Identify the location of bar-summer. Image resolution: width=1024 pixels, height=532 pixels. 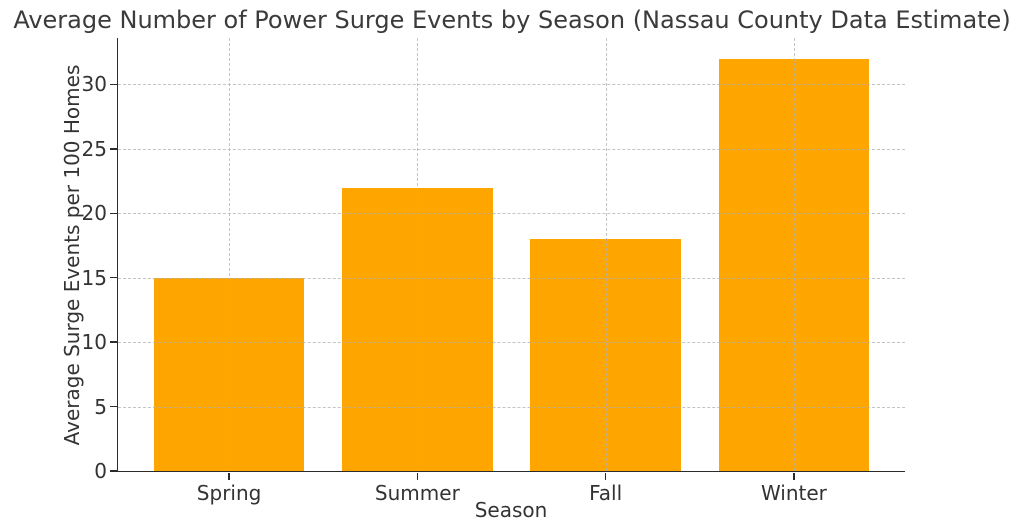
(417, 329).